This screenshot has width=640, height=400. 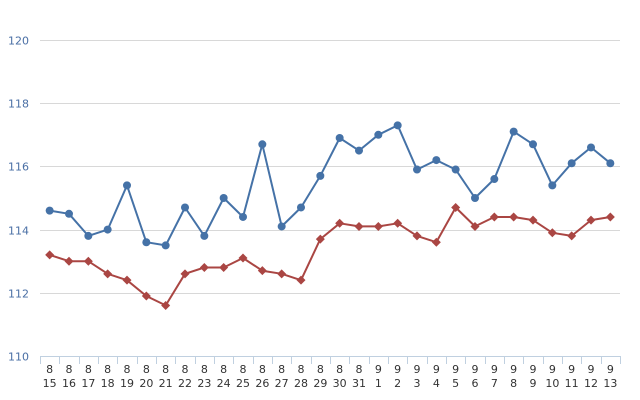 I want to click on x-tick-day: 8, so click(x=513, y=383).